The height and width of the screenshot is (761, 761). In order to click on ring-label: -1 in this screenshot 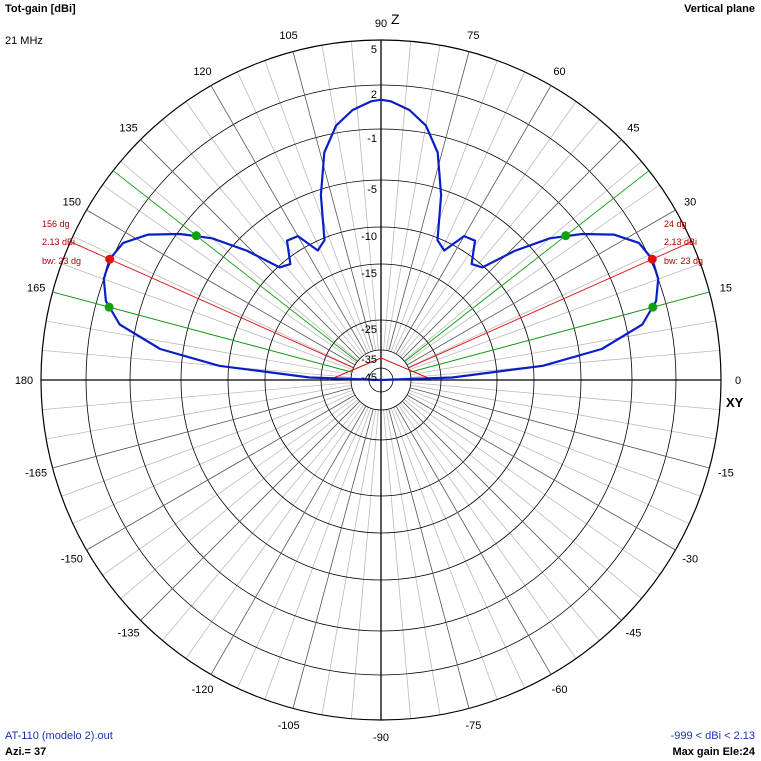, I will do `click(372, 139)`.